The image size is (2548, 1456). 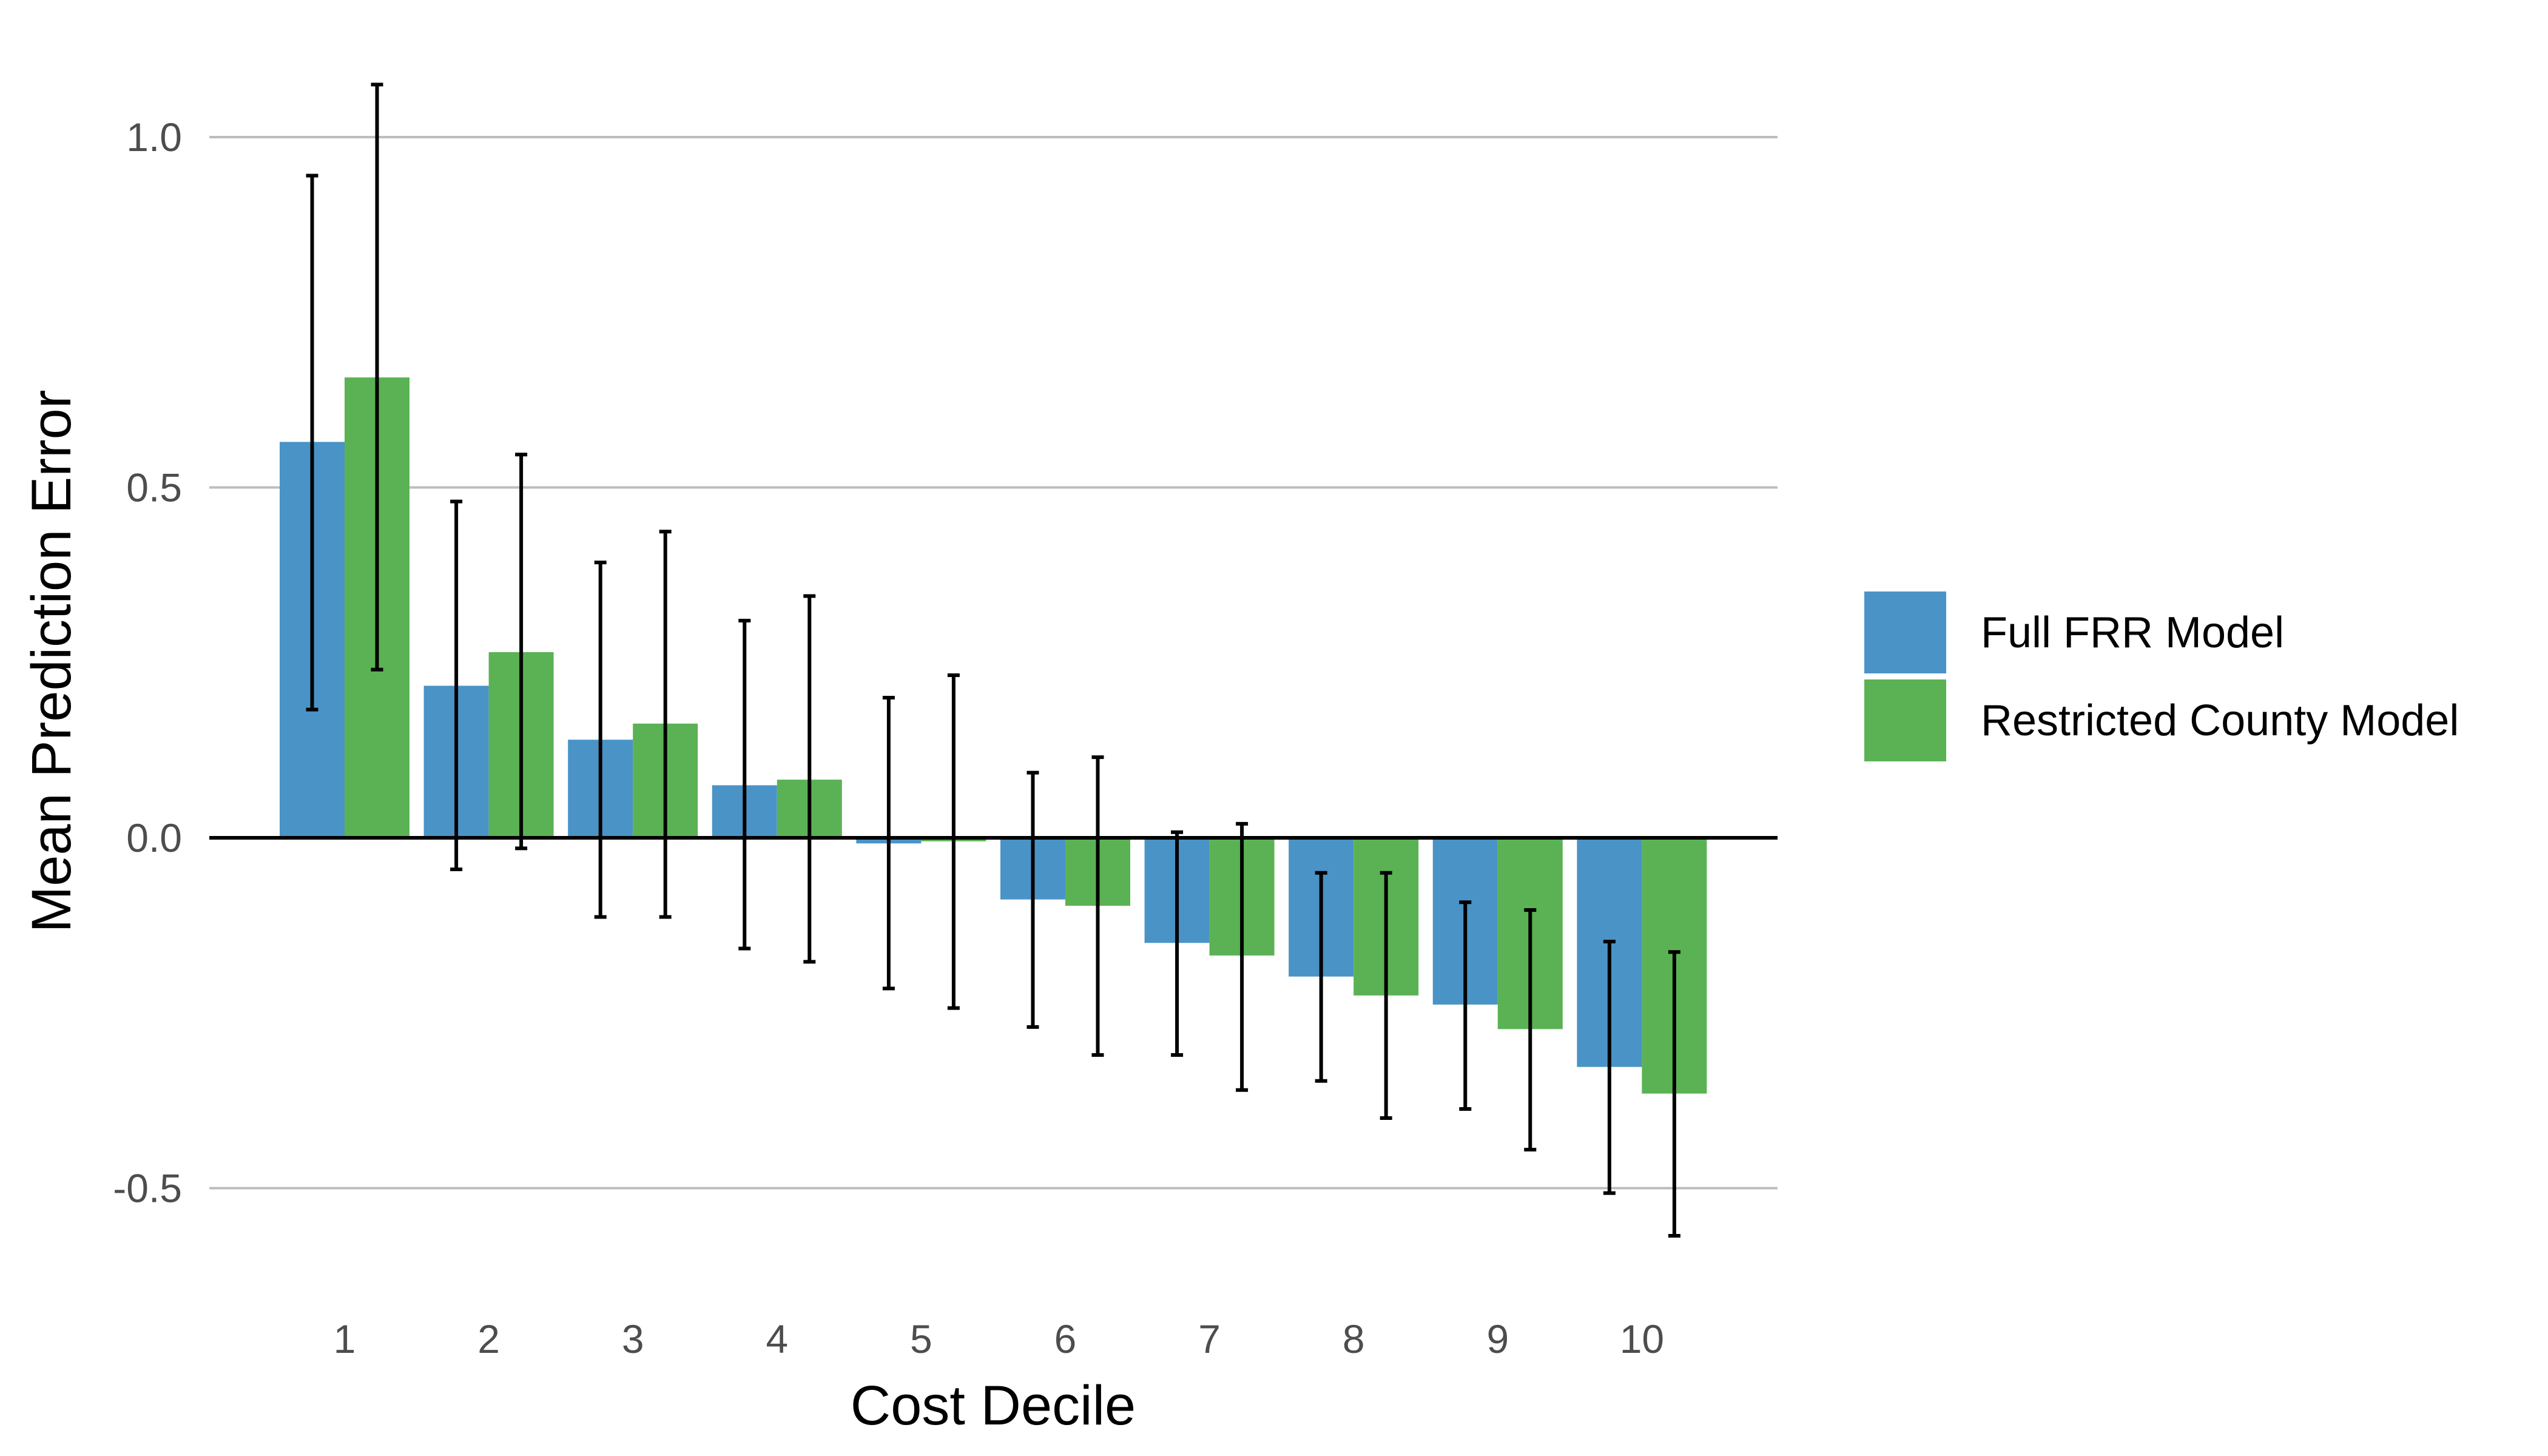 I want to click on x-tick-label: 1, so click(x=345, y=1338).